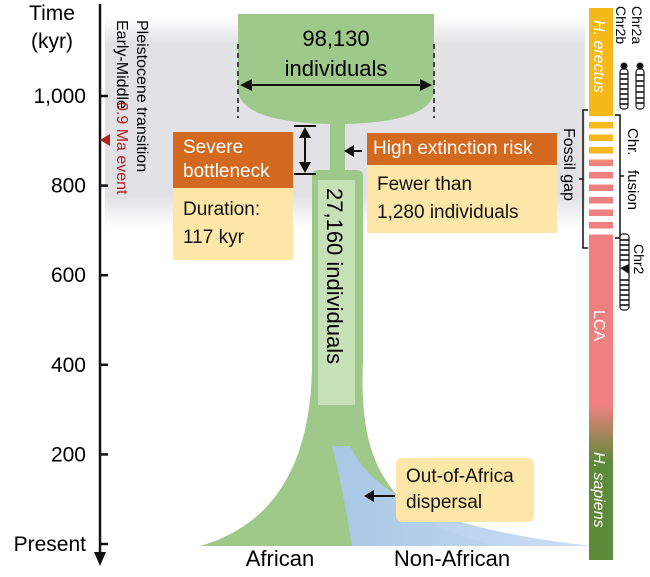  What do you see at coordinates (105, 140) in the screenshot?
I see `event-marker` at bounding box center [105, 140].